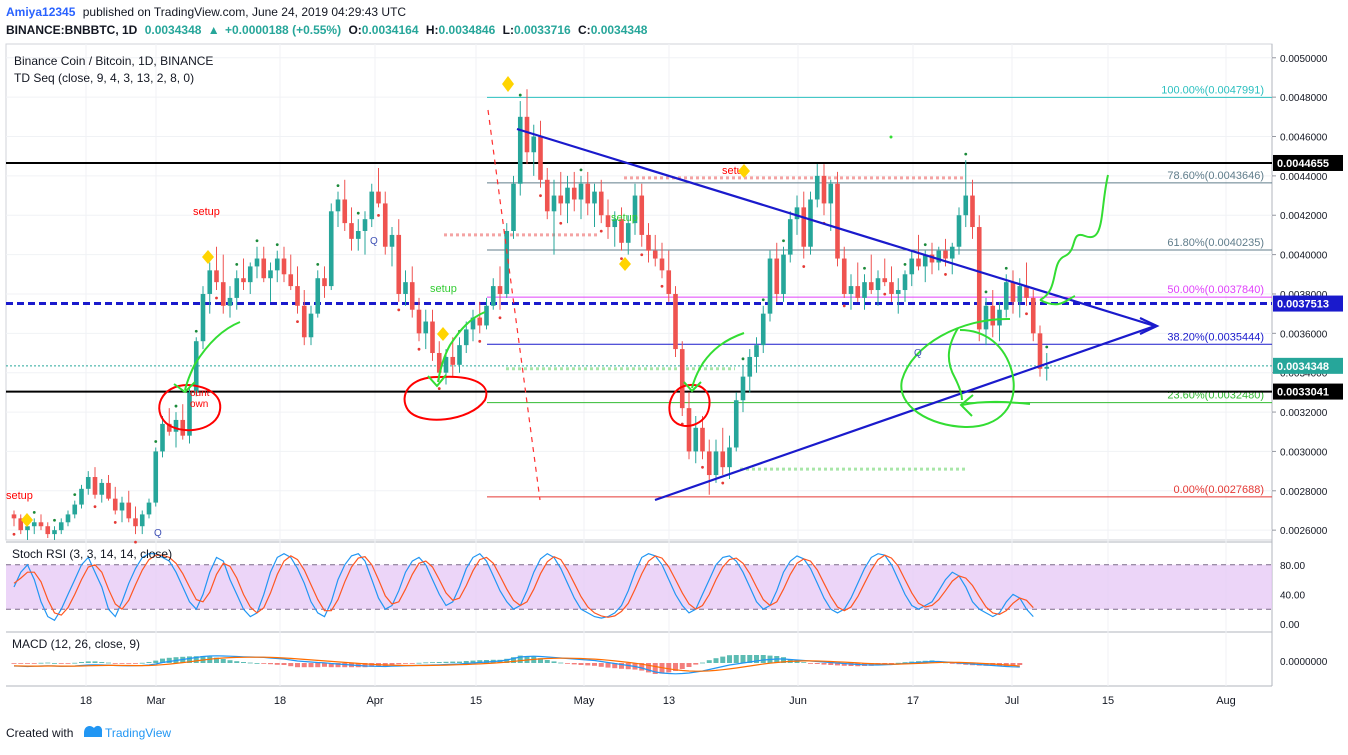 Image resolution: width=1348 pixels, height=755 pixels. What do you see at coordinates (1226, 701) in the screenshot?
I see `x-tick-label: Aug` at bounding box center [1226, 701].